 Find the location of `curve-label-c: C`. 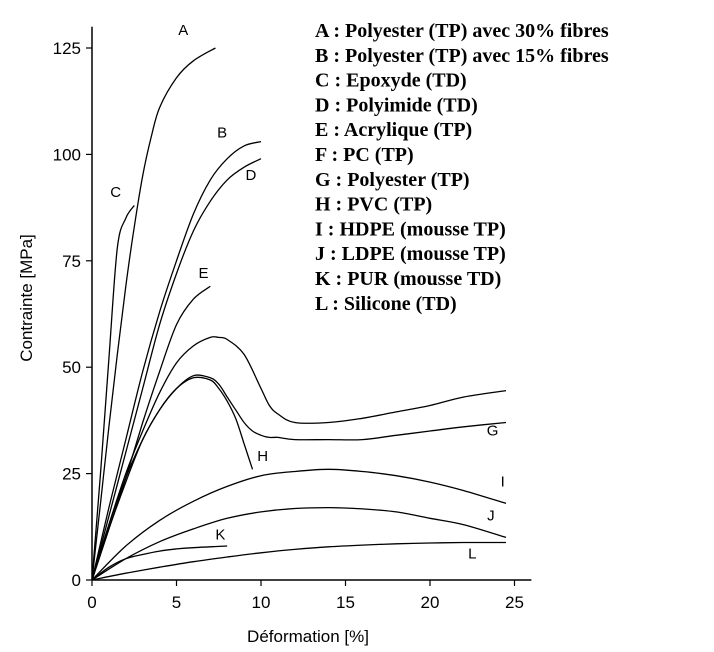

curve-label-c: C is located at coordinates (115, 192).